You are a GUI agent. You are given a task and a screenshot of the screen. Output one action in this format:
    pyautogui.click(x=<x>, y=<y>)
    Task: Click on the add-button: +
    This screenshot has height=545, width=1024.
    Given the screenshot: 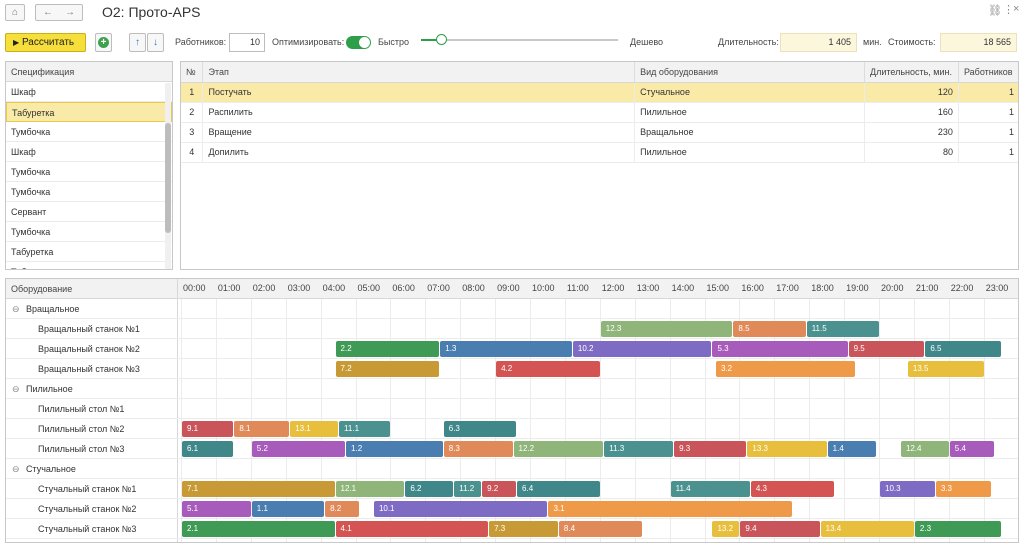 What is the action you would take?
    pyautogui.click(x=103, y=42)
    